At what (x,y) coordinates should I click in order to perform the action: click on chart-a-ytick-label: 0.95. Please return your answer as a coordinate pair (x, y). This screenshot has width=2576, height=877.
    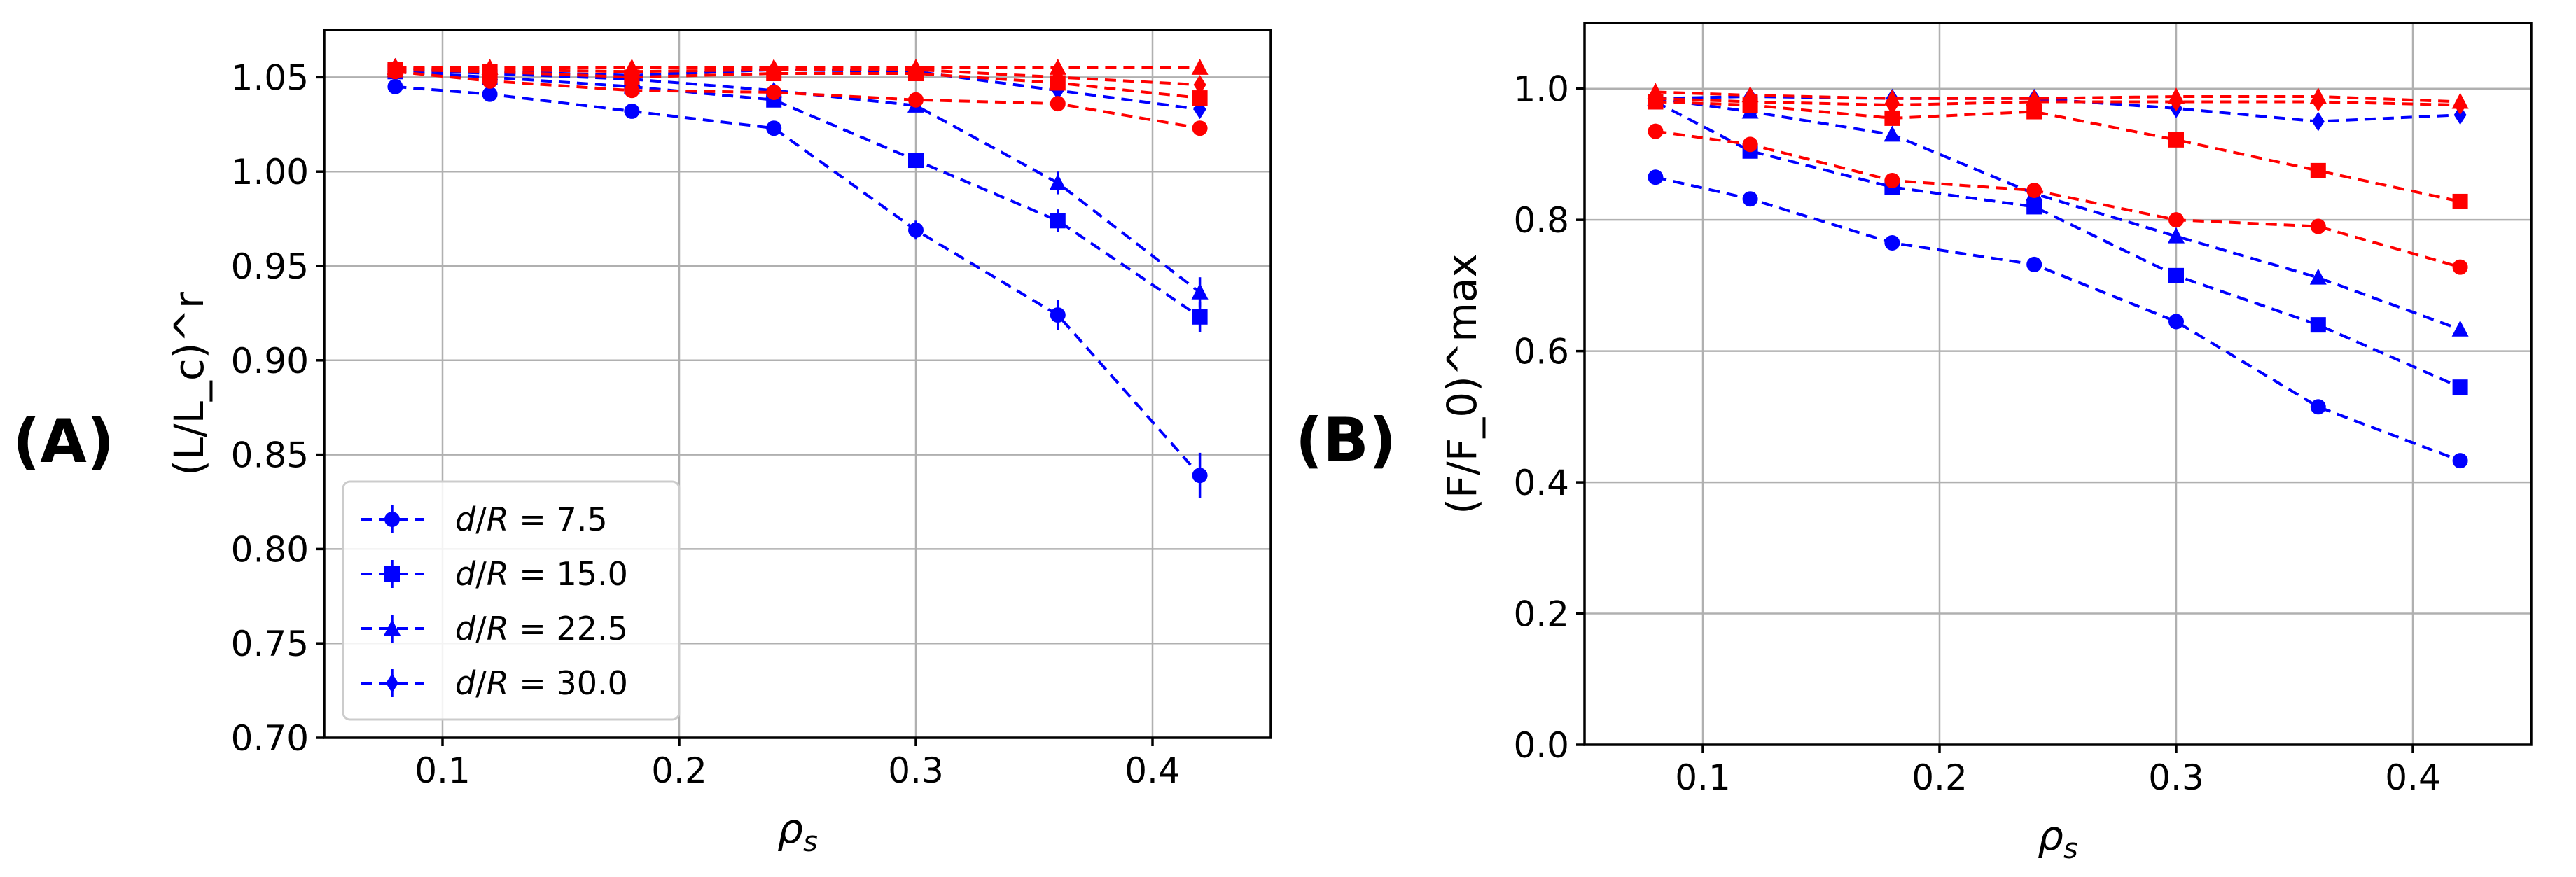
    Looking at the image, I should click on (270, 266).